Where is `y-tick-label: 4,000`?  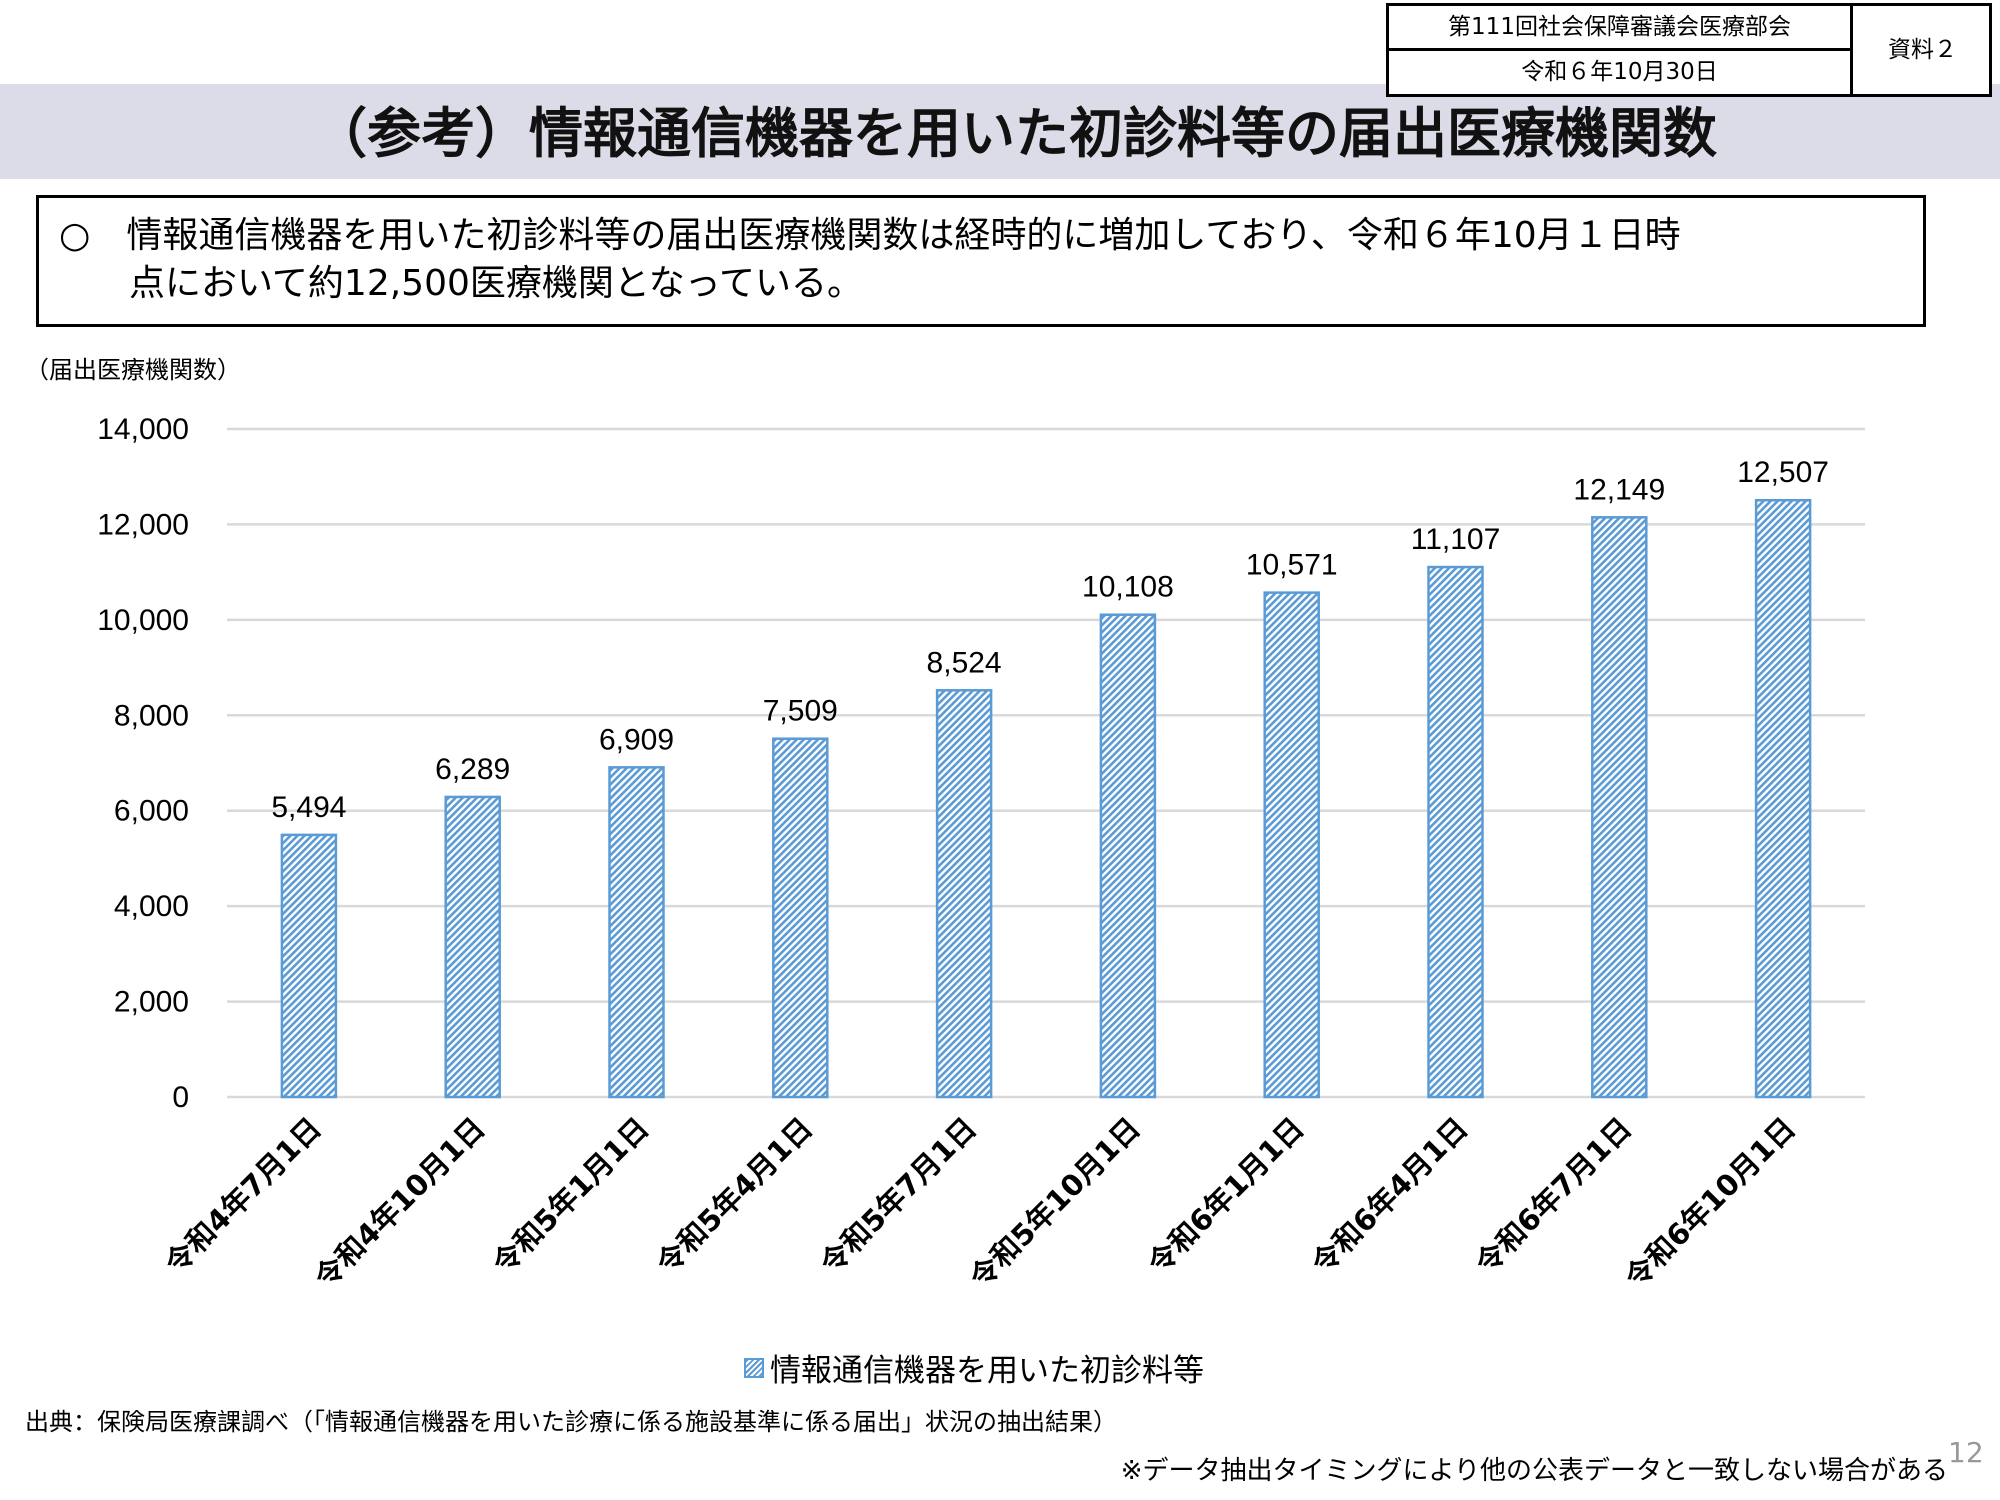
y-tick-label: 4,000 is located at coordinates (151, 906).